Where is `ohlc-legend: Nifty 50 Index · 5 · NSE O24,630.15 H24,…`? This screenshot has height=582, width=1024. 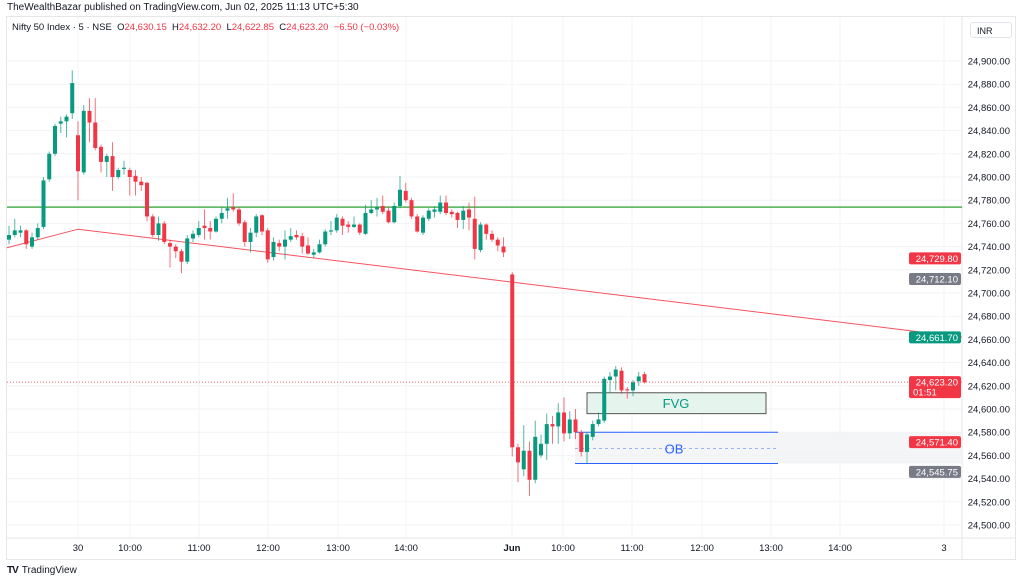
ohlc-legend: Nifty 50 Index · 5 · NSE O24,630.15 H24,… is located at coordinates (205, 27).